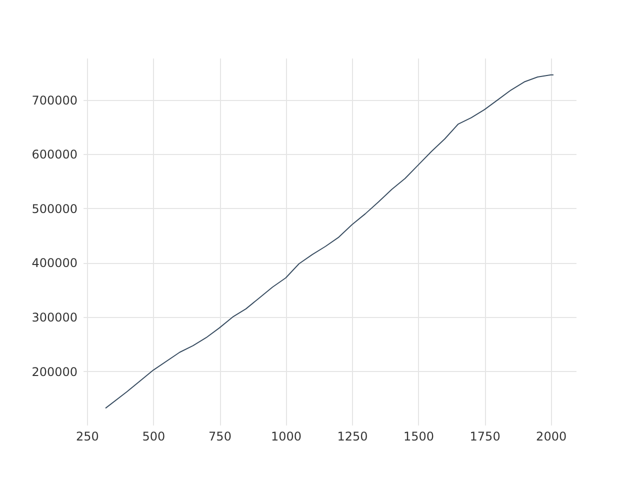  What do you see at coordinates (220, 437) in the screenshot?
I see `x-tick-label: 750` at bounding box center [220, 437].